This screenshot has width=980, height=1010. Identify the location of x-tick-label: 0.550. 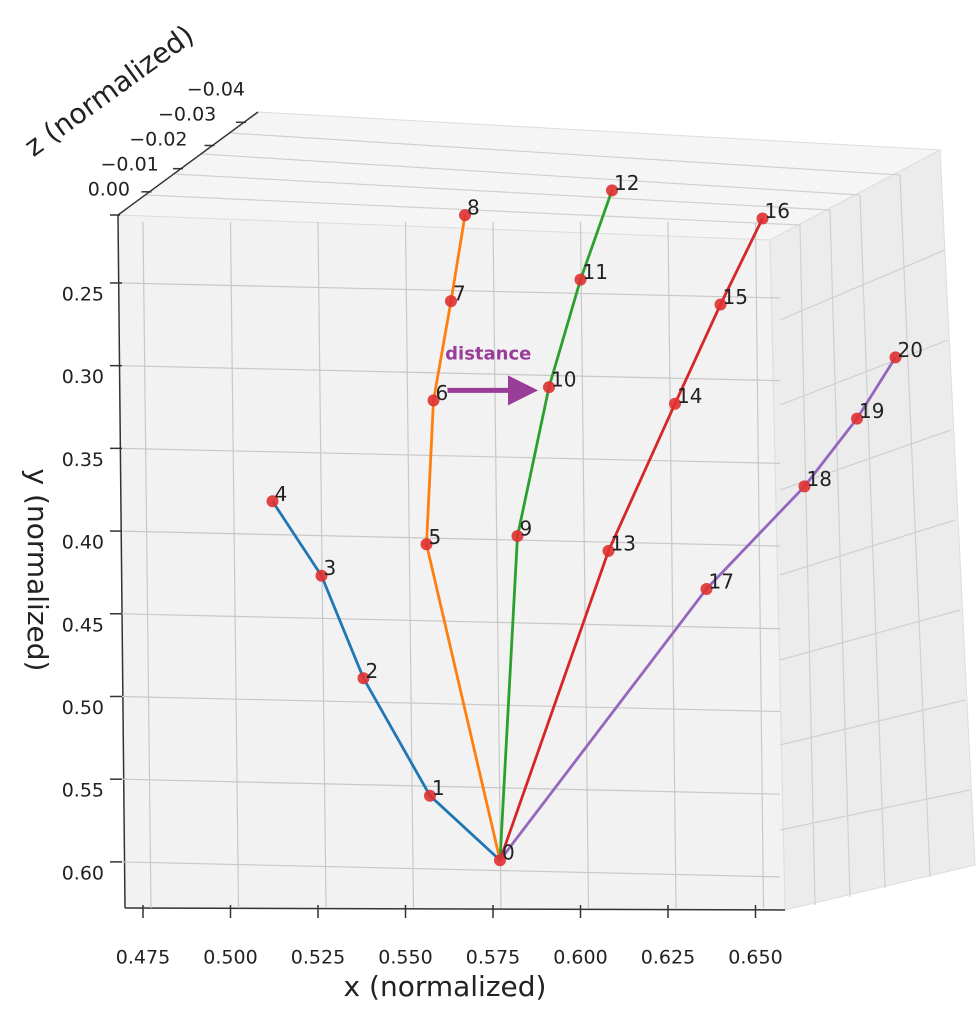
(405, 958).